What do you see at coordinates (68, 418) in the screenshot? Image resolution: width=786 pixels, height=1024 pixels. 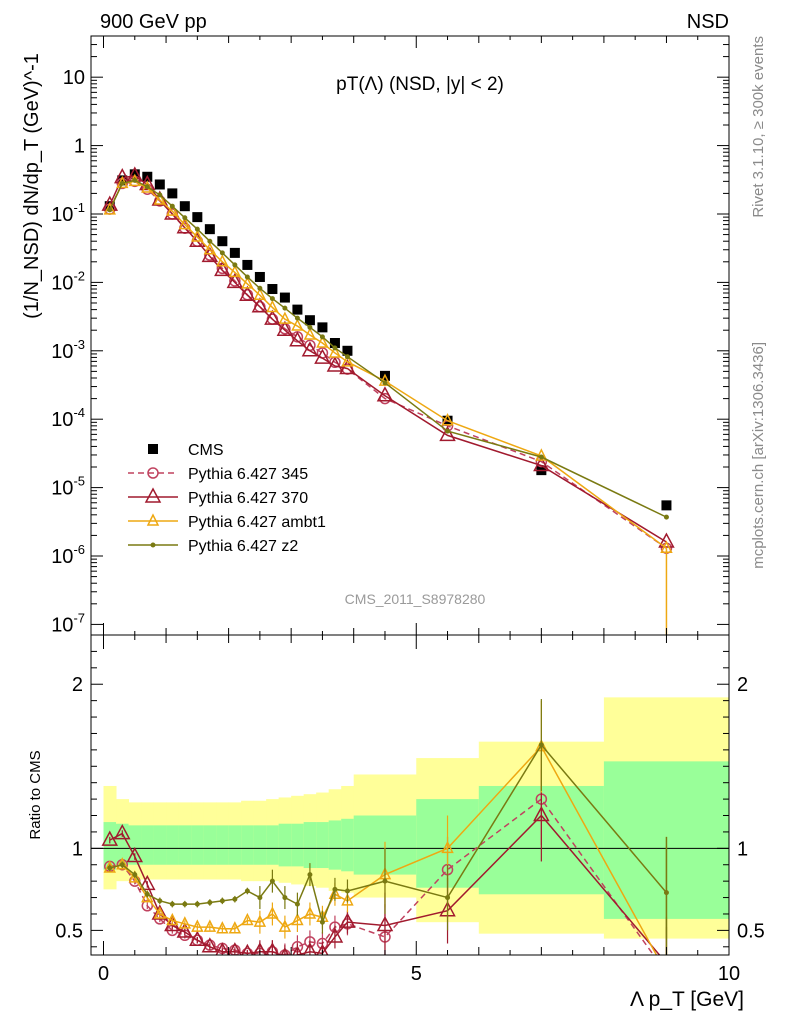 I see `y-tick-label: 10⁻⁴` at bounding box center [68, 418].